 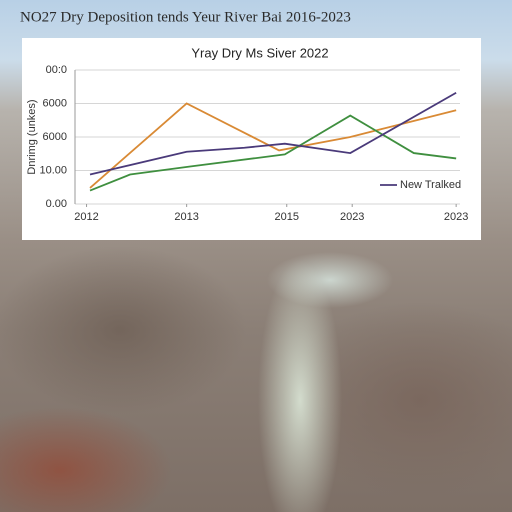 I want to click on x-tick-label: 2012, so click(x=86, y=217).